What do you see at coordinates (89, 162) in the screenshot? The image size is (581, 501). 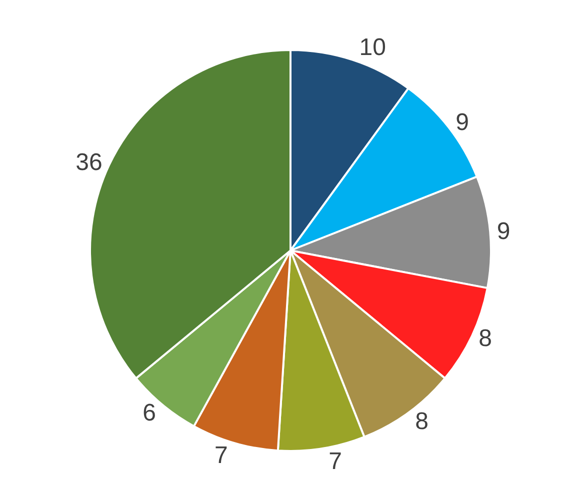 I see `data-label: 36` at bounding box center [89, 162].